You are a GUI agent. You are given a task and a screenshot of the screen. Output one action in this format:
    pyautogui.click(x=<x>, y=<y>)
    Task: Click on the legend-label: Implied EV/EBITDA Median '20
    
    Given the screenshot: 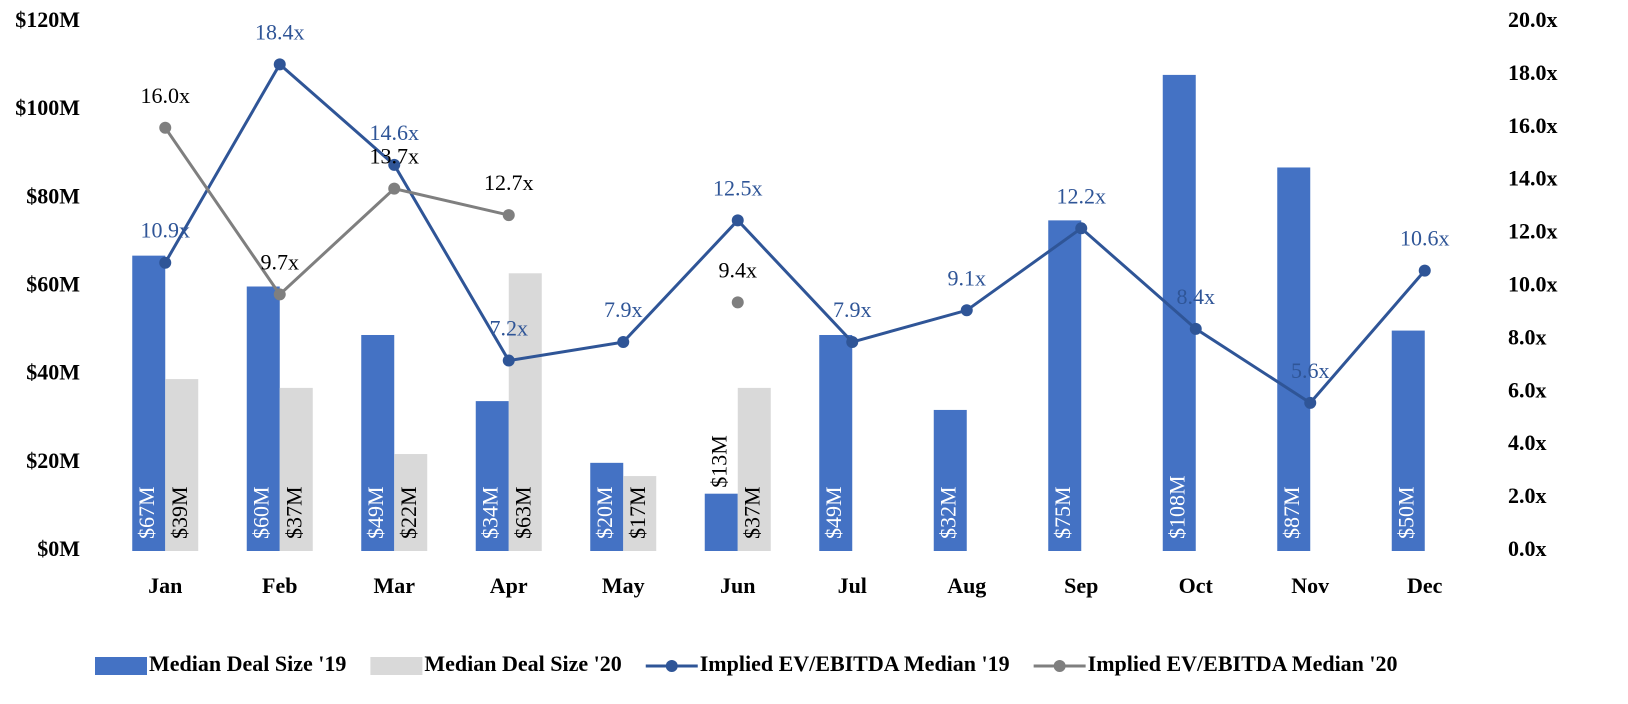 What is the action you would take?
    pyautogui.click(x=1243, y=663)
    